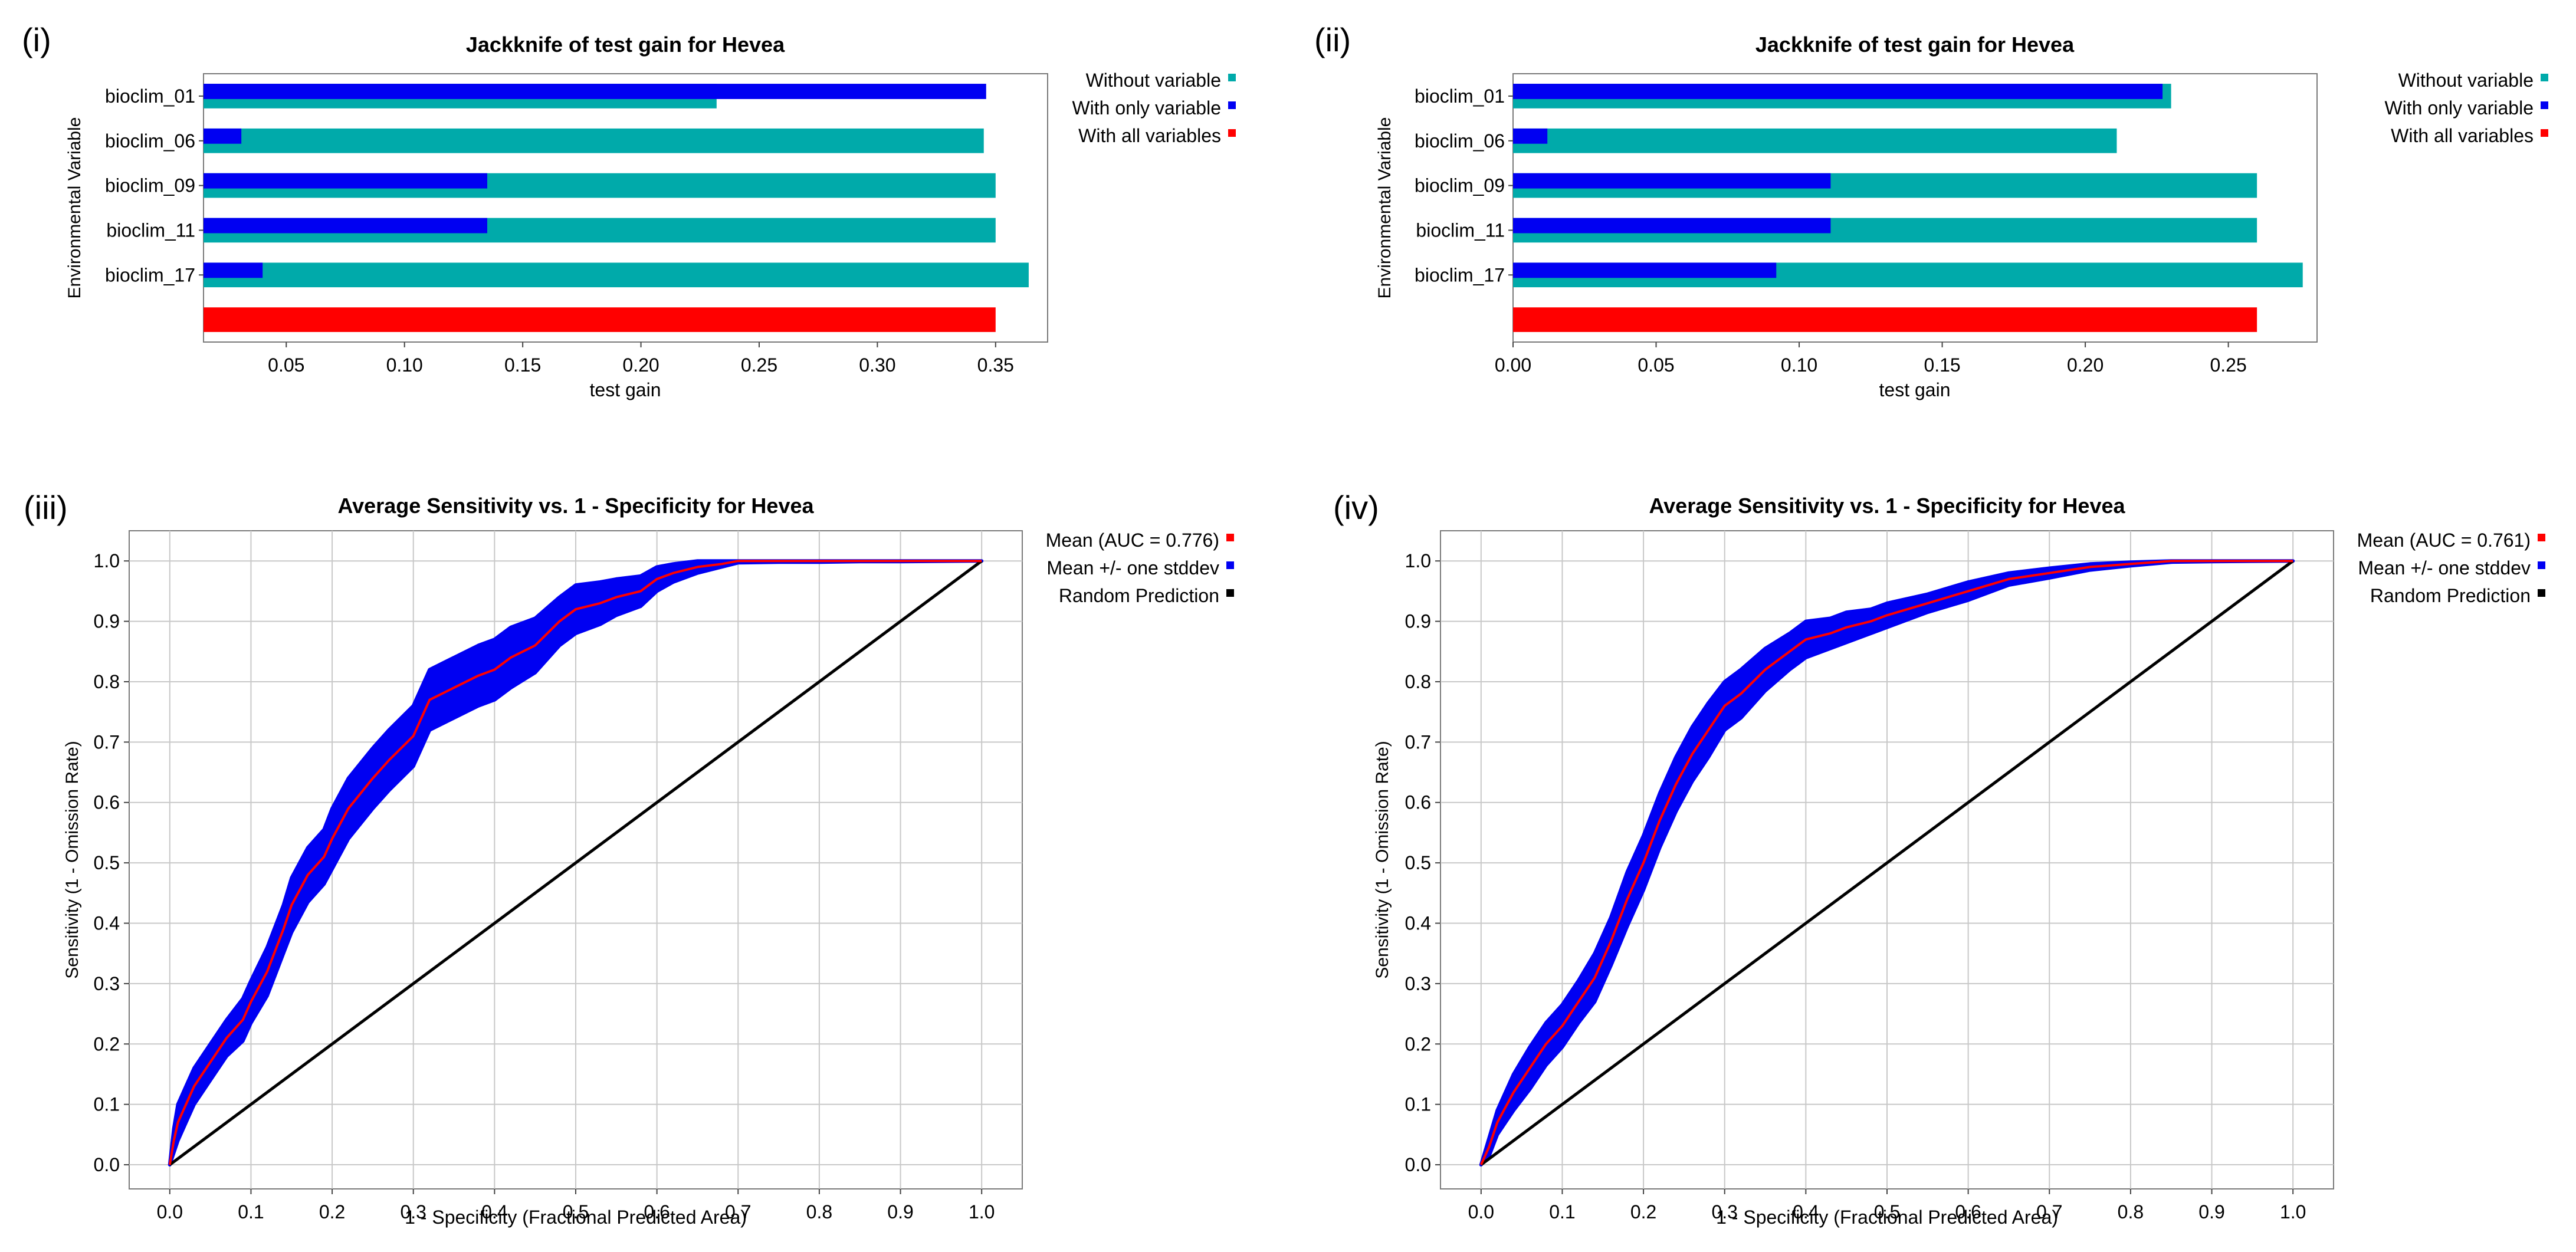 The image size is (2576, 1252). What do you see at coordinates (1799, 365) in the screenshot?
I see `x-tick-label: 0.10` at bounding box center [1799, 365].